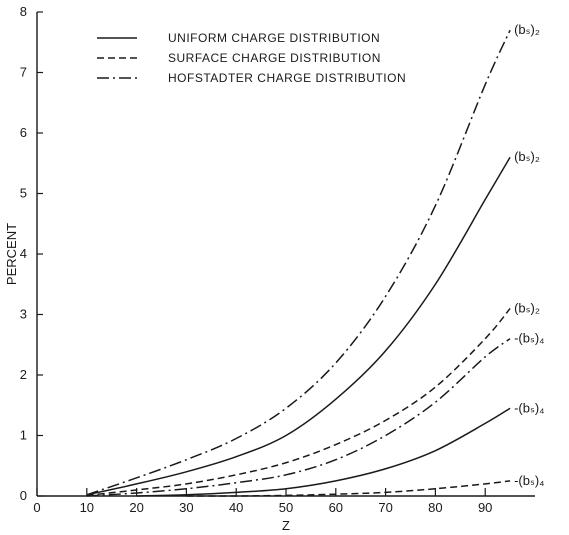 Image resolution: width=569 pixels, height=535 pixels. I want to click on x-tick-label: 50, so click(286, 507).